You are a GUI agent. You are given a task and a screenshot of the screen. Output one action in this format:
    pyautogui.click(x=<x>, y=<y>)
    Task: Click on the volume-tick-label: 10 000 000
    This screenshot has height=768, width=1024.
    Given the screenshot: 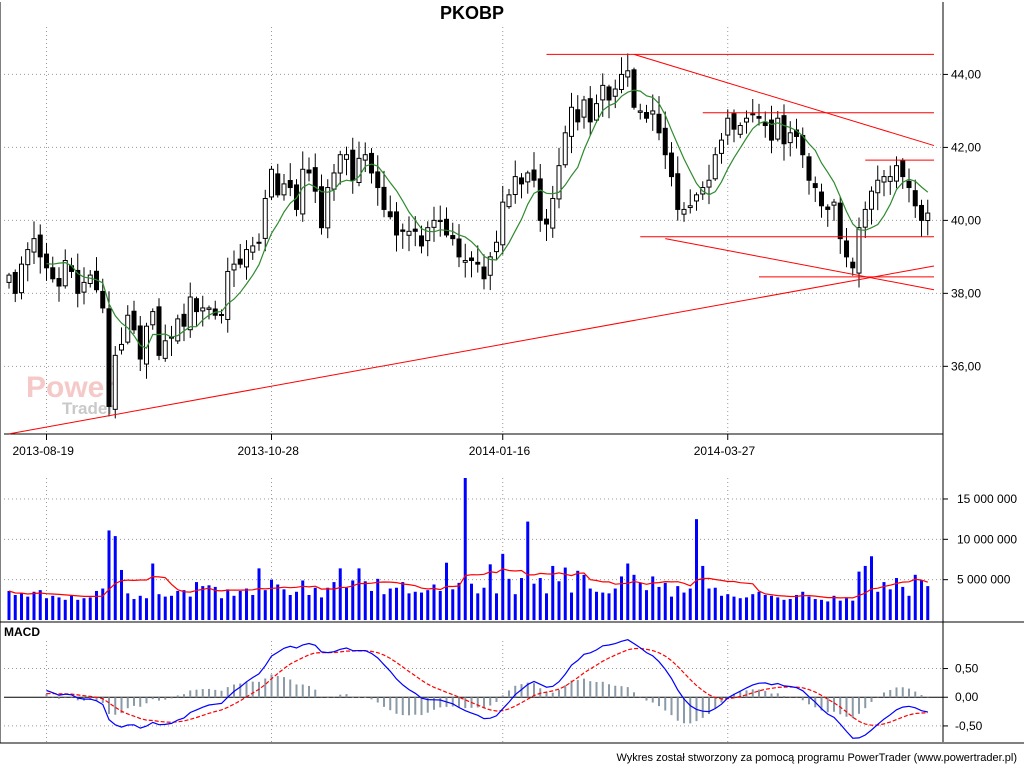 What is the action you would take?
    pyautogui.click(x=987, y=539)
    